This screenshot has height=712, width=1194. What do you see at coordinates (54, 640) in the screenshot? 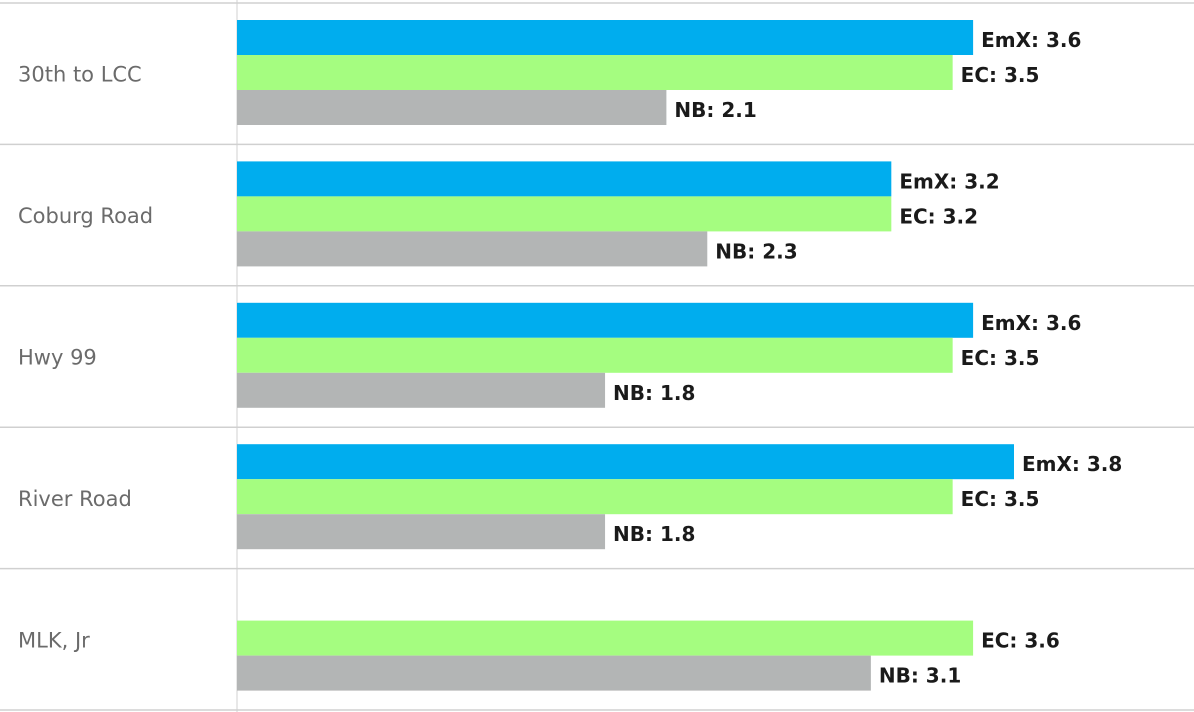
I see `category-label: MLK, Jr` at bounding box center [54, 640].